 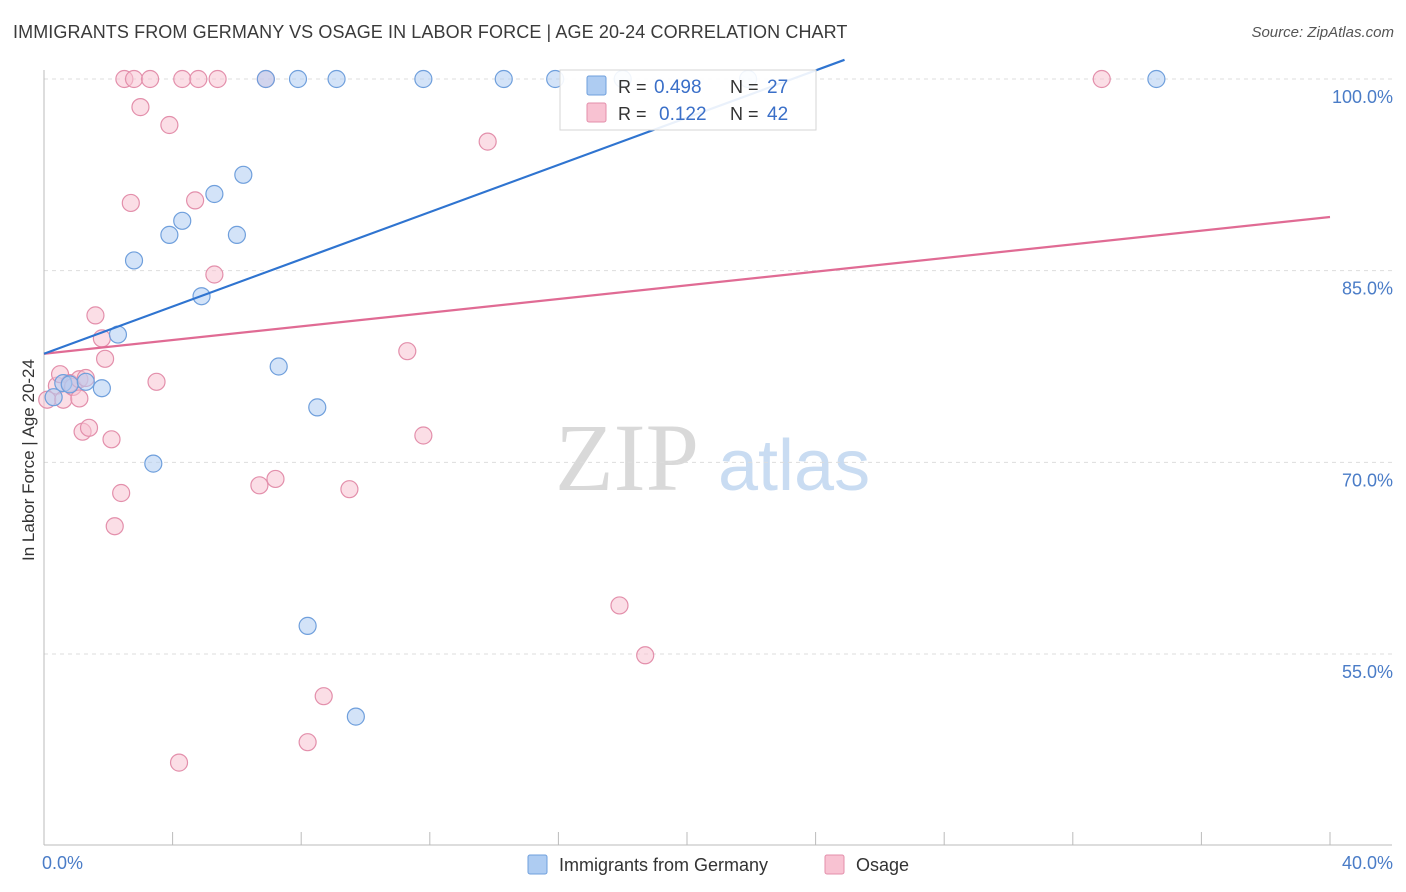 I want to click on bottom-legend-label-germany: Immigrants from Germany, so click(x=663, y=865).